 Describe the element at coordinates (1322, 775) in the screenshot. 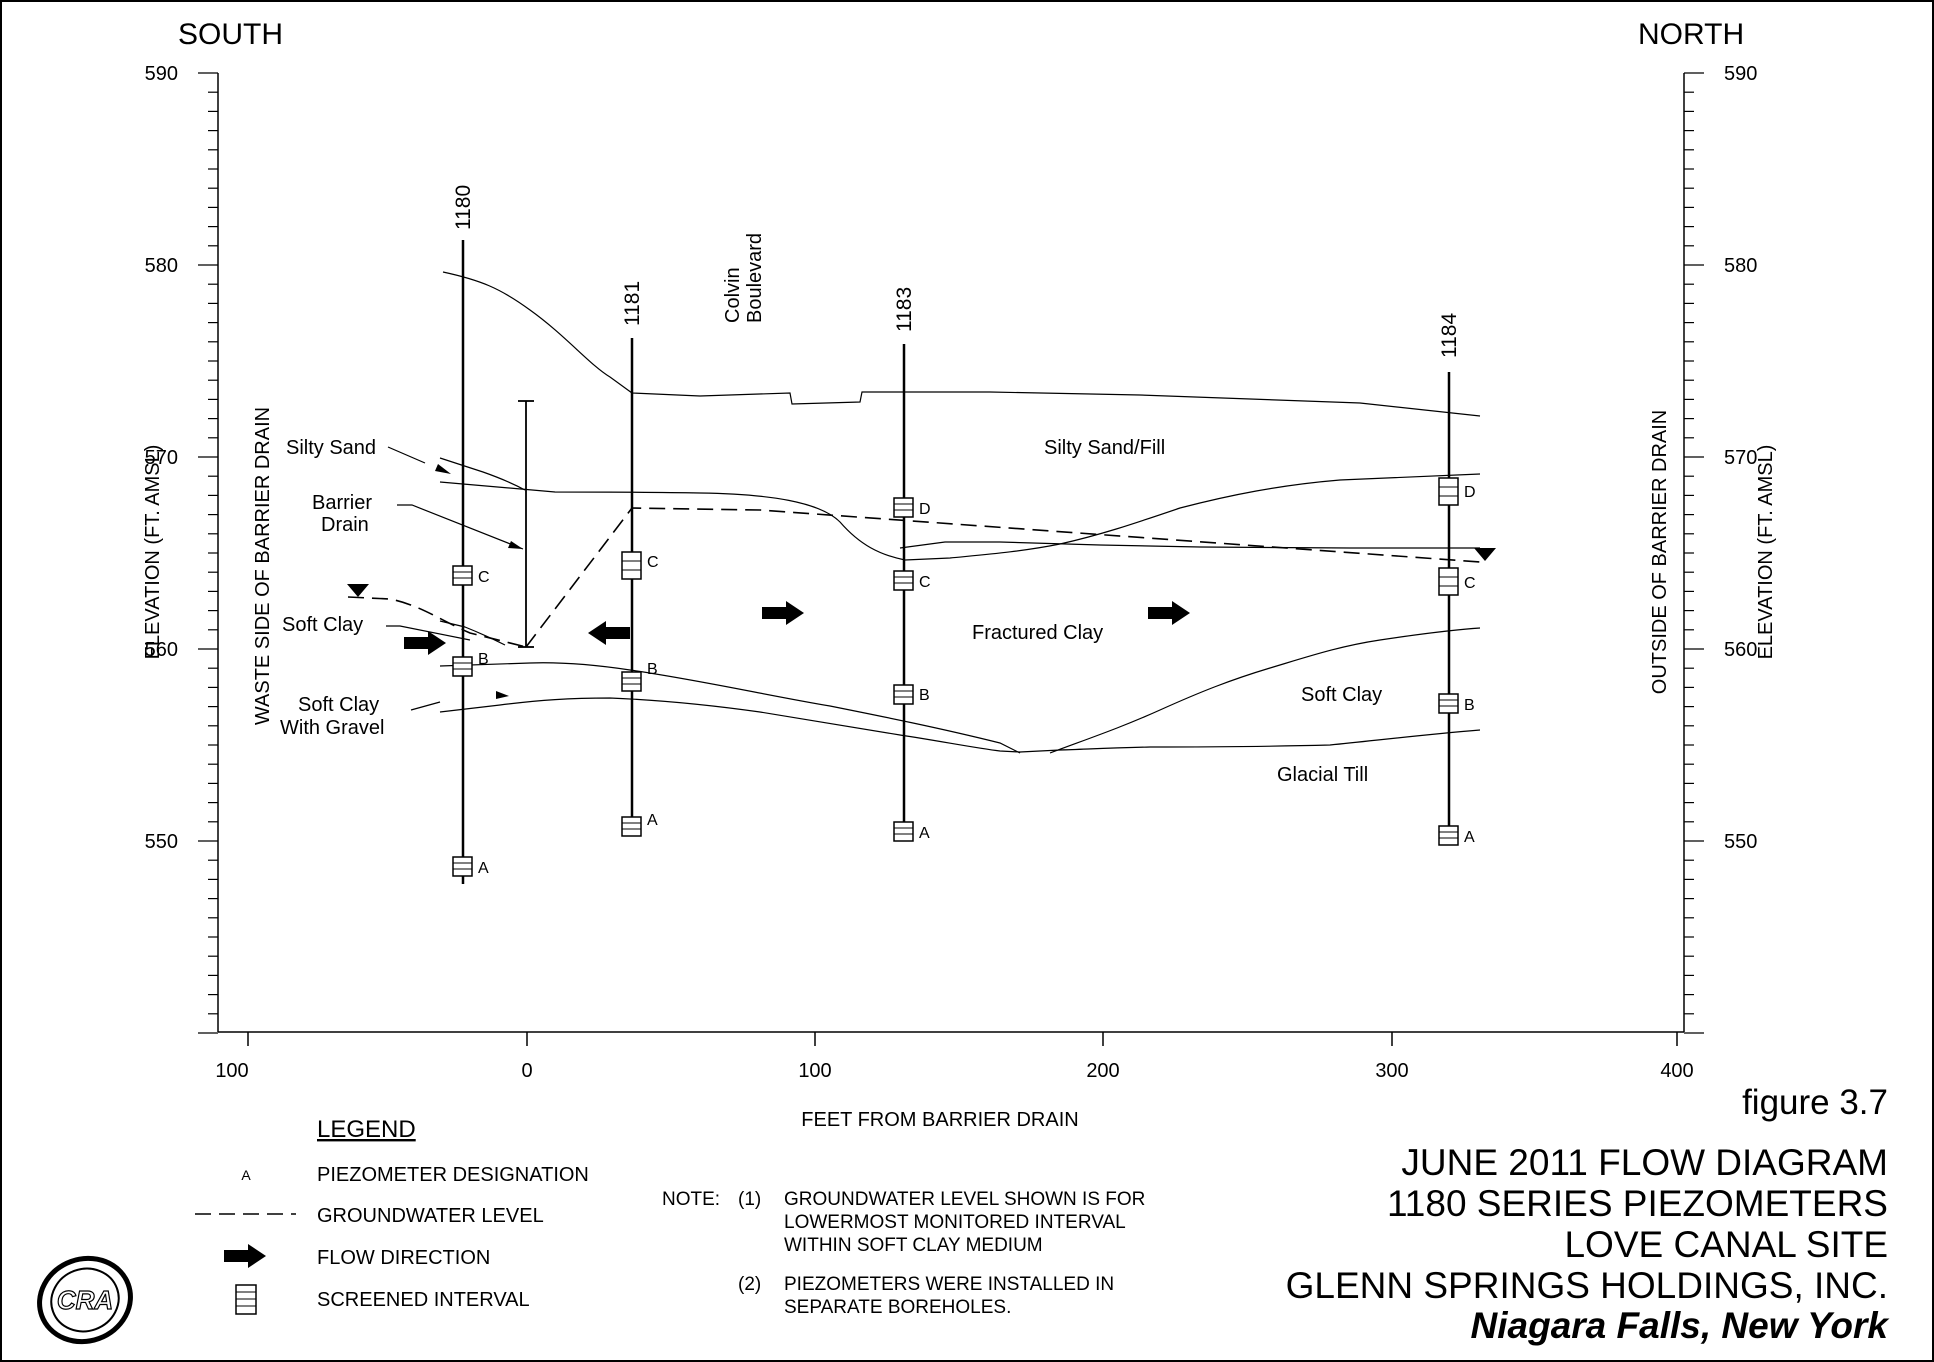

I see `glacial-till-label: Glacial Till` at that location.